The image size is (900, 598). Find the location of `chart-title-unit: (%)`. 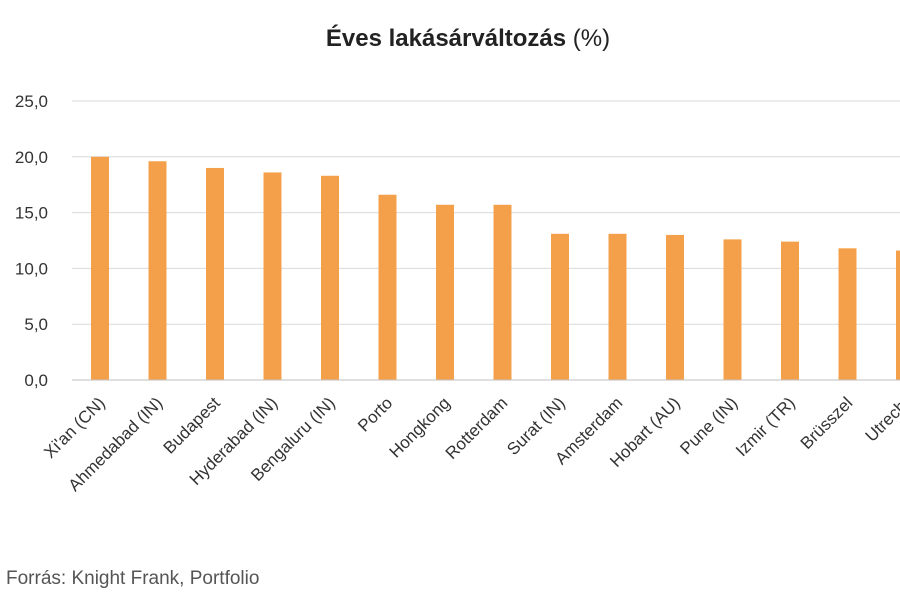

chart-title-unit: (%) is located at coordinates (591, 38).